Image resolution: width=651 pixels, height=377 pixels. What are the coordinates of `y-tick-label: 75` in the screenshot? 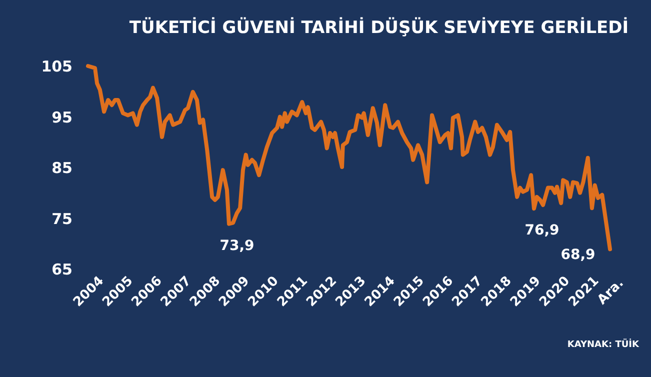 It's located at (62, 219).